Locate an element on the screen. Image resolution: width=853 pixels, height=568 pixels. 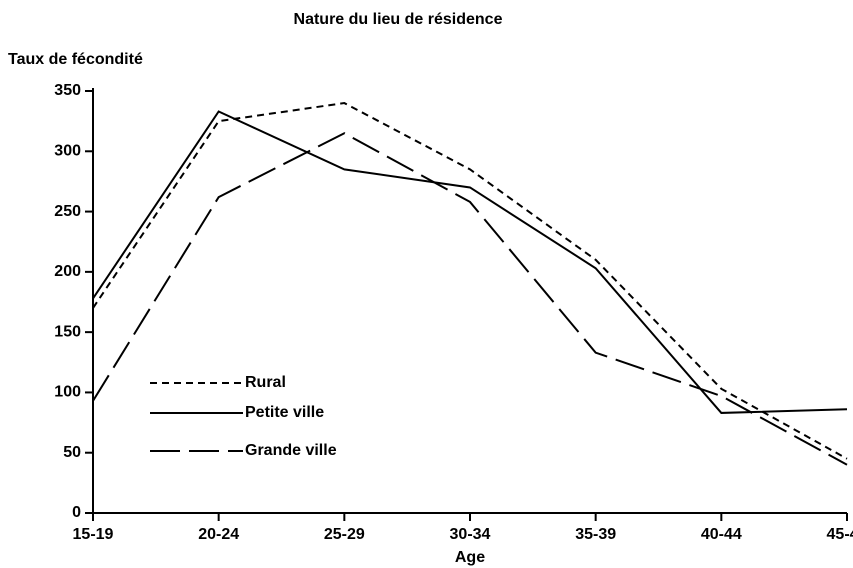
y-tick-label: 200 is located at coordinates (67, 271).